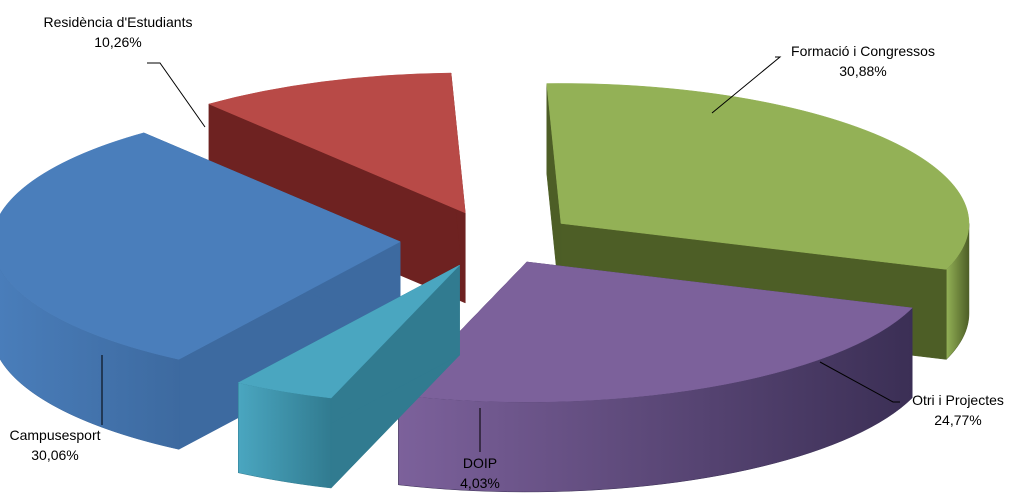 Image resolution: width=1024 pixels, height=493 pixels. I want to click on slice-label: Otri i Projectes, so click(958, 400).